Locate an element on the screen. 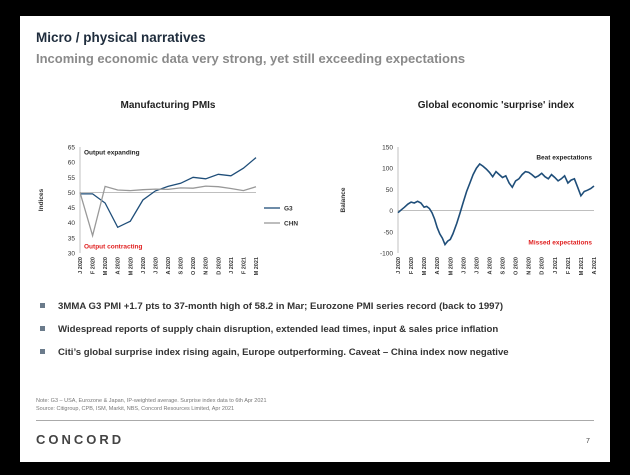 This screenshot has height=475, width=630. annotation-top: Beat expectations is located at coordinates (564, 158).